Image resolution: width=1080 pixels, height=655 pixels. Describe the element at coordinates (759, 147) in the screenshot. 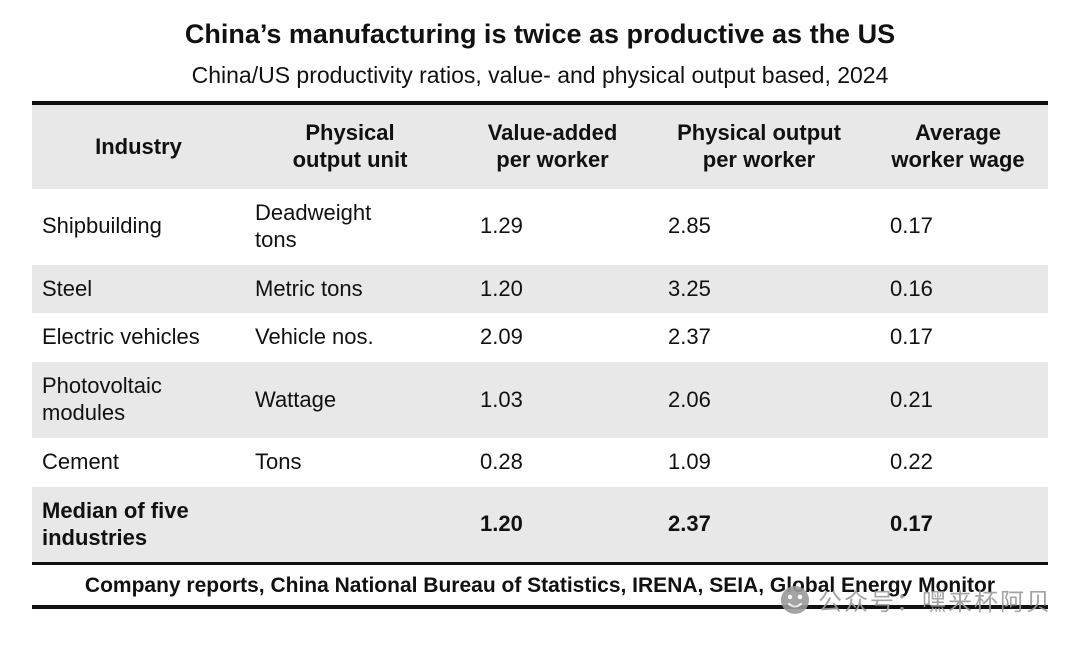

I see `col-header-physical-output-per-worker: Physical output per worker` at that location.